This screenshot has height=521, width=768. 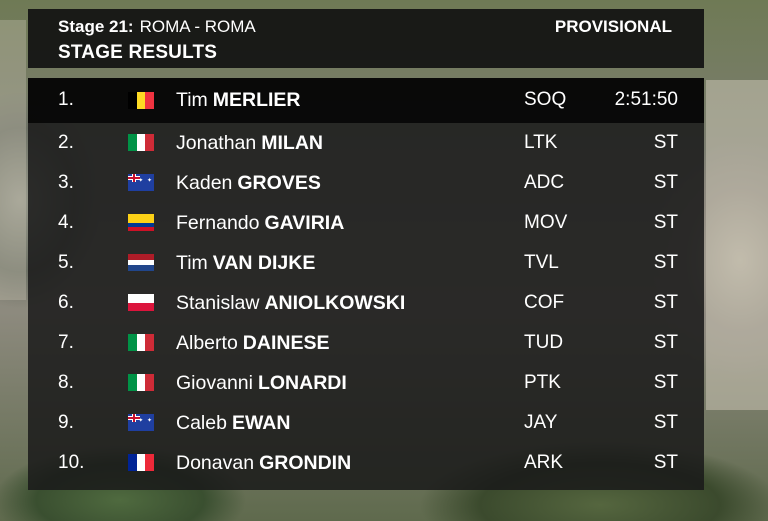 What do you see at coordinates (215, 463) in the screenshot?
I see `rider-first-name: Donavan` at bounding box center [215, 463].